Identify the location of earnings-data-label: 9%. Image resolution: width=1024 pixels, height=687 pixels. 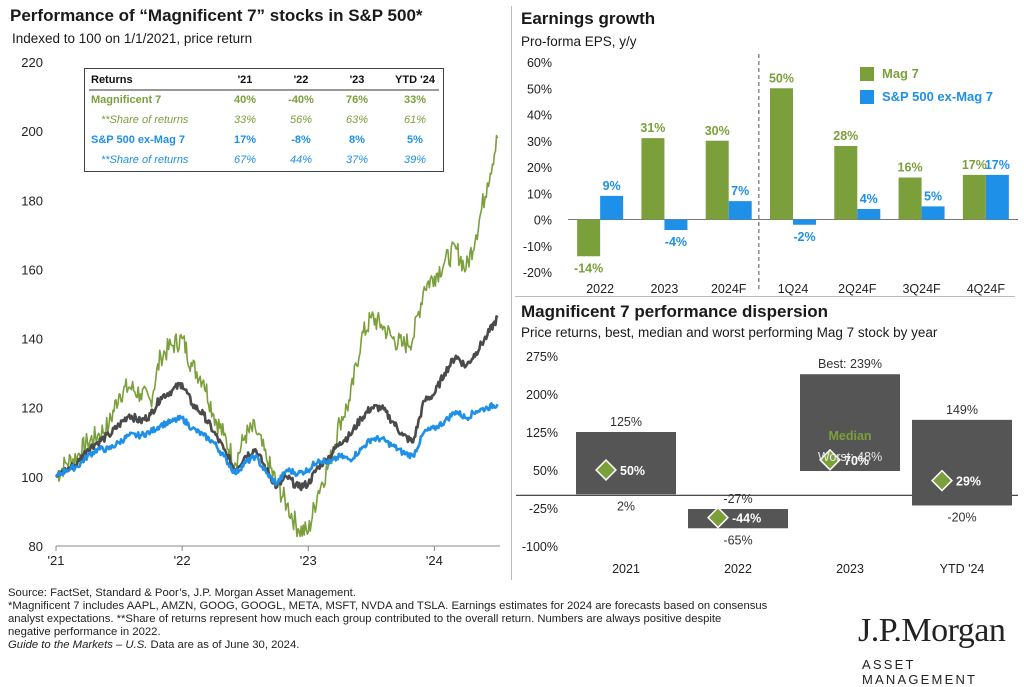
(612, 186).